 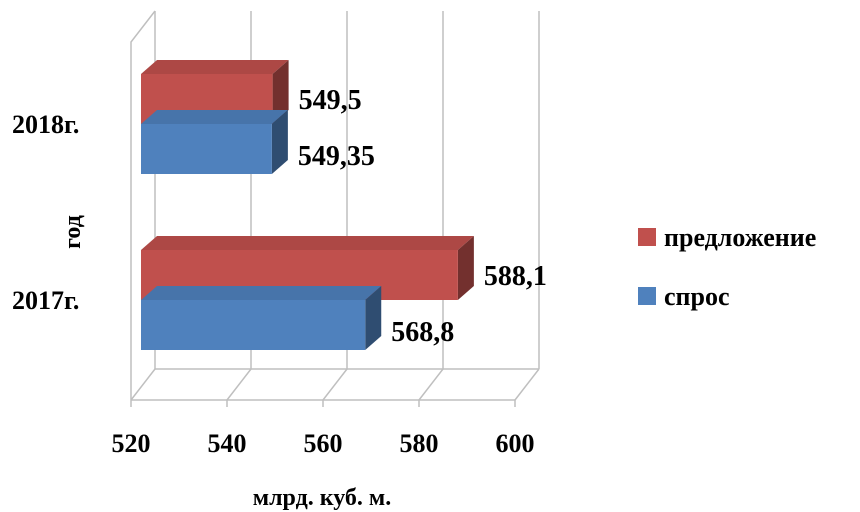 I want to click on legend-label-предложение: предложение, so click(x=740, y=237).